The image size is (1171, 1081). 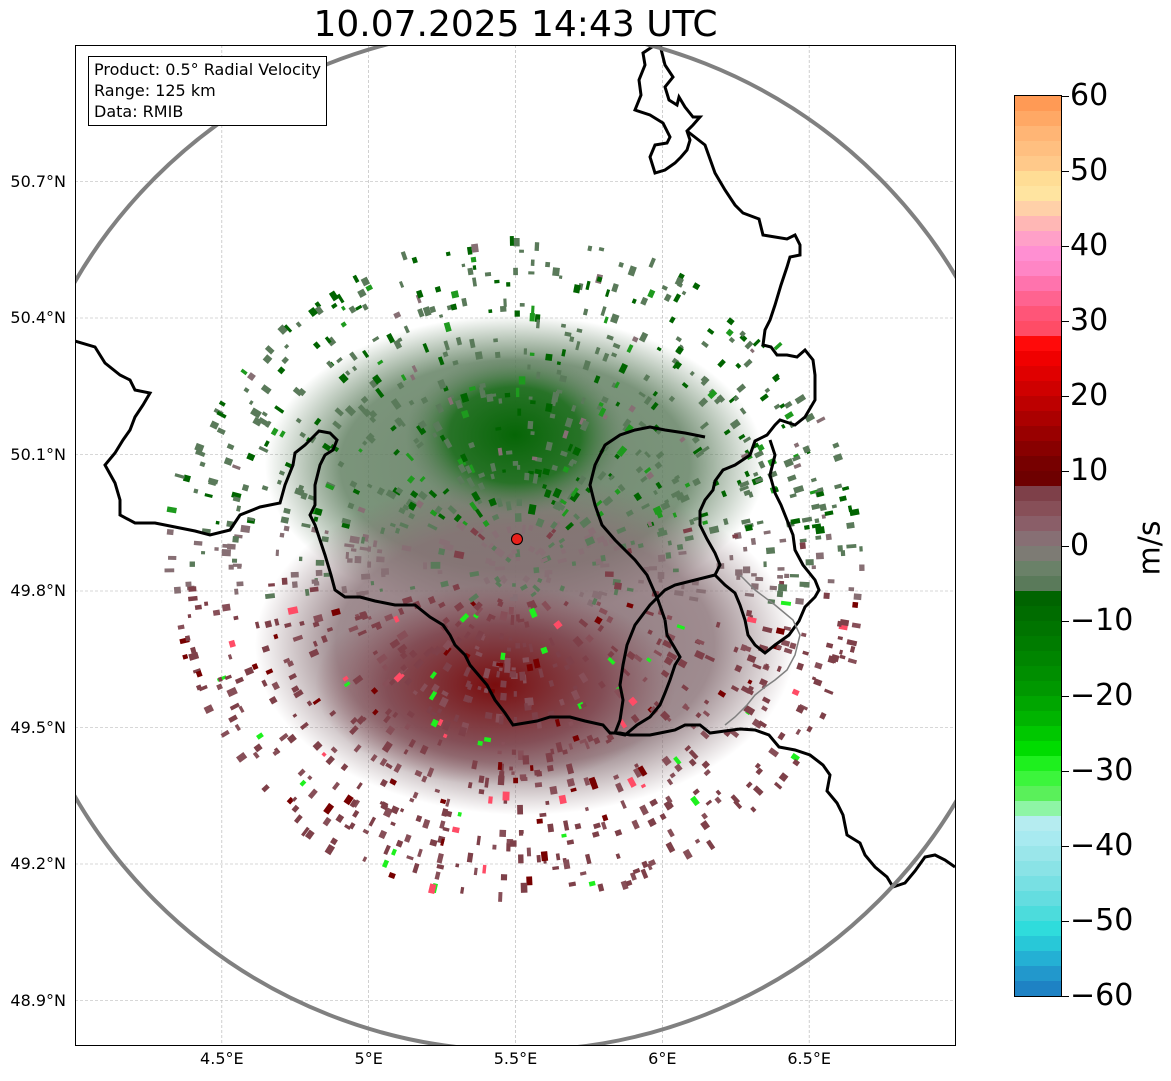 I want to click on lat-tick-label: 50.4°N, so click(x=38, y=317).